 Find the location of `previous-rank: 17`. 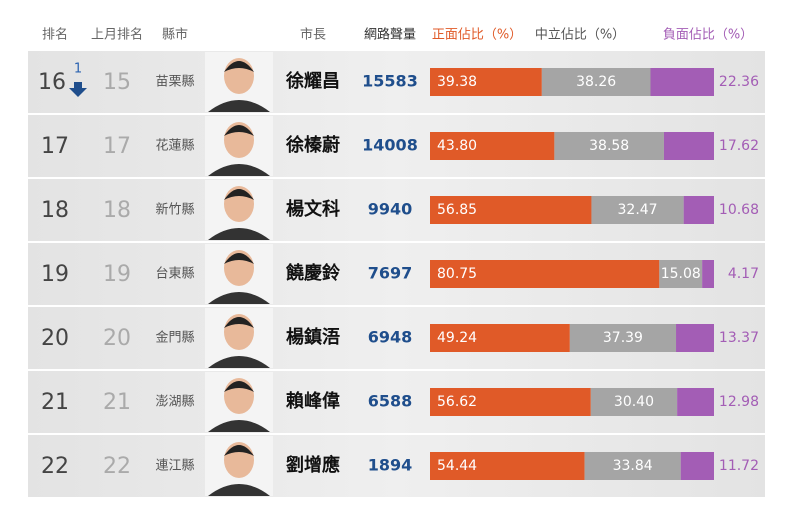

previous-rank: 17 is located at coordinates (117, 146).